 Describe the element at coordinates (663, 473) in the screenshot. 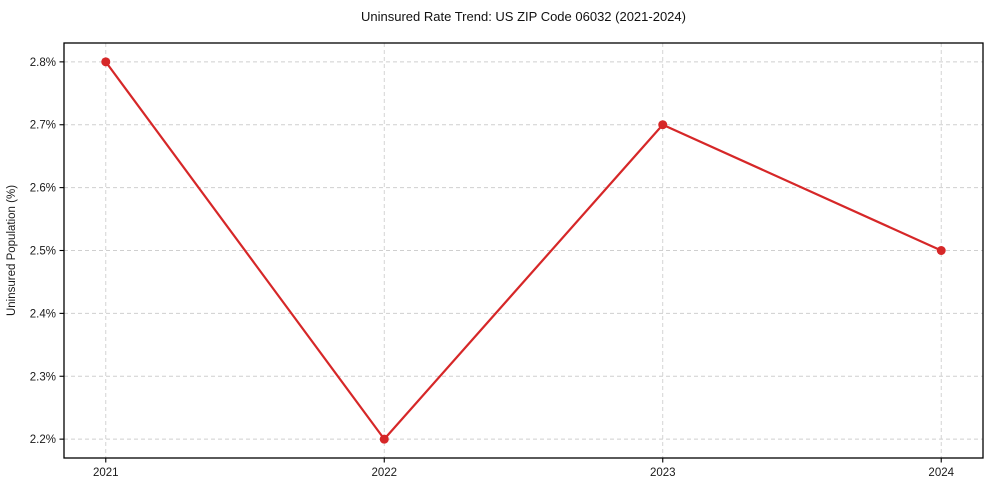

I see `x-tick-label: 2023` at that location.